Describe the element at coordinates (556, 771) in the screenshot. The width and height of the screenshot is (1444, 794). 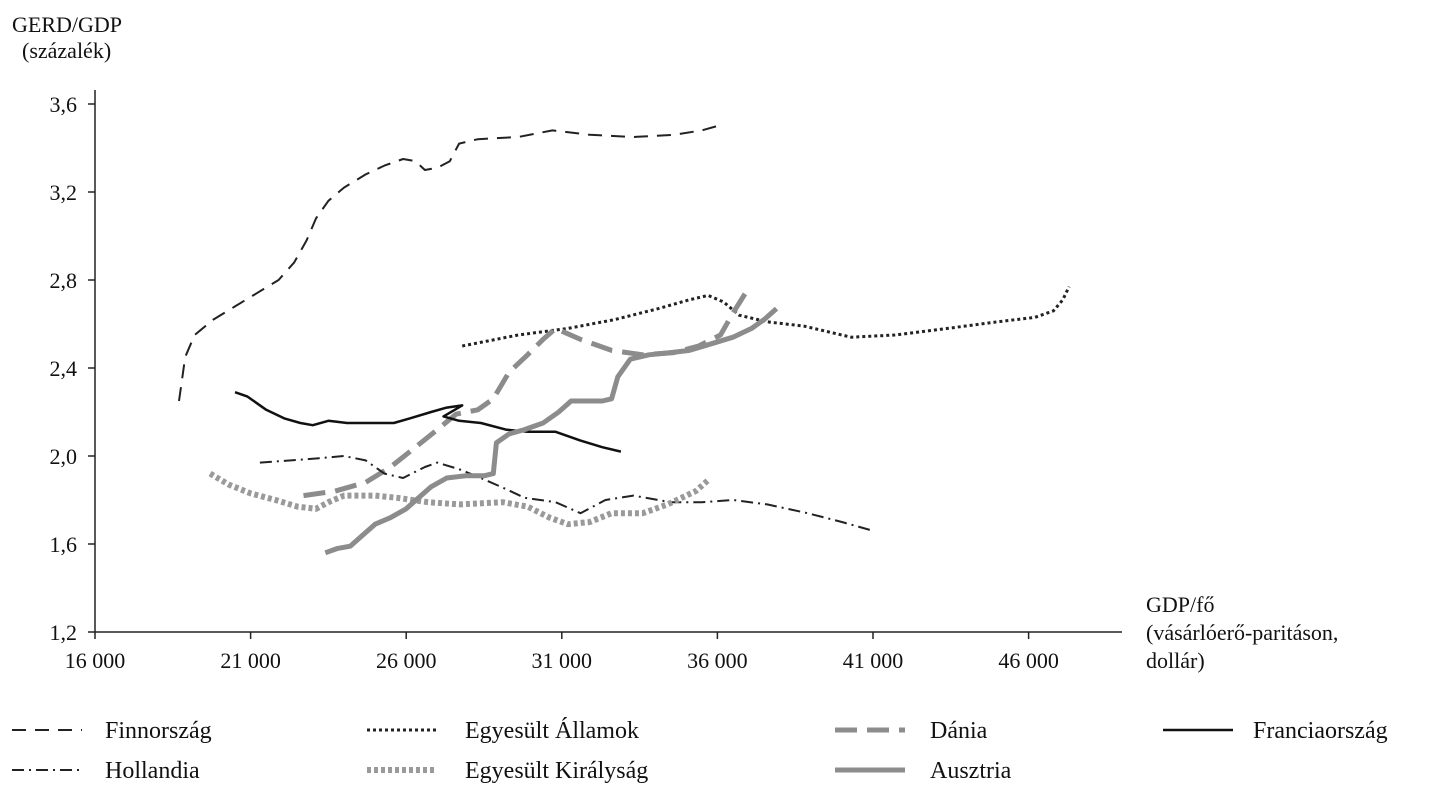
I see `legend-label: Egyesült Királyság` at that location.